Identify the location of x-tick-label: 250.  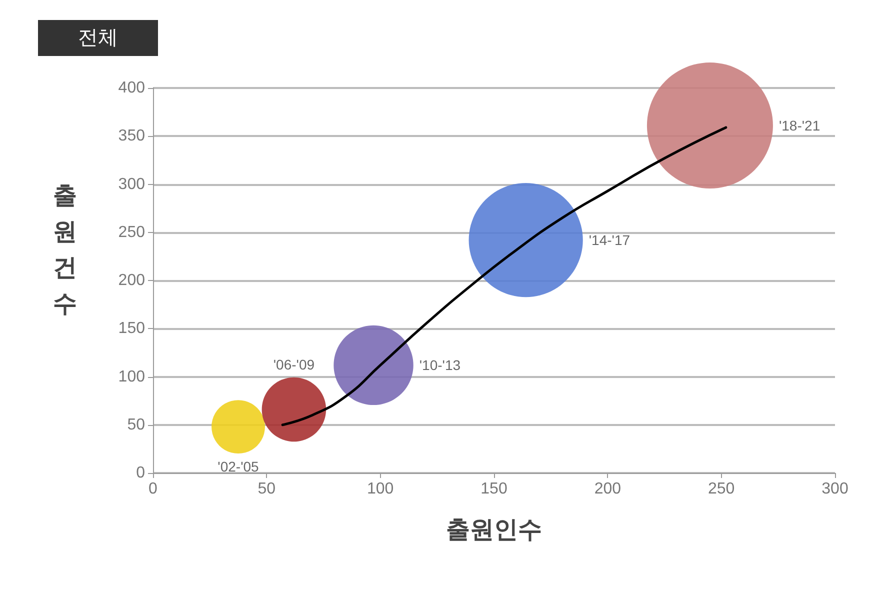
(721, 489).